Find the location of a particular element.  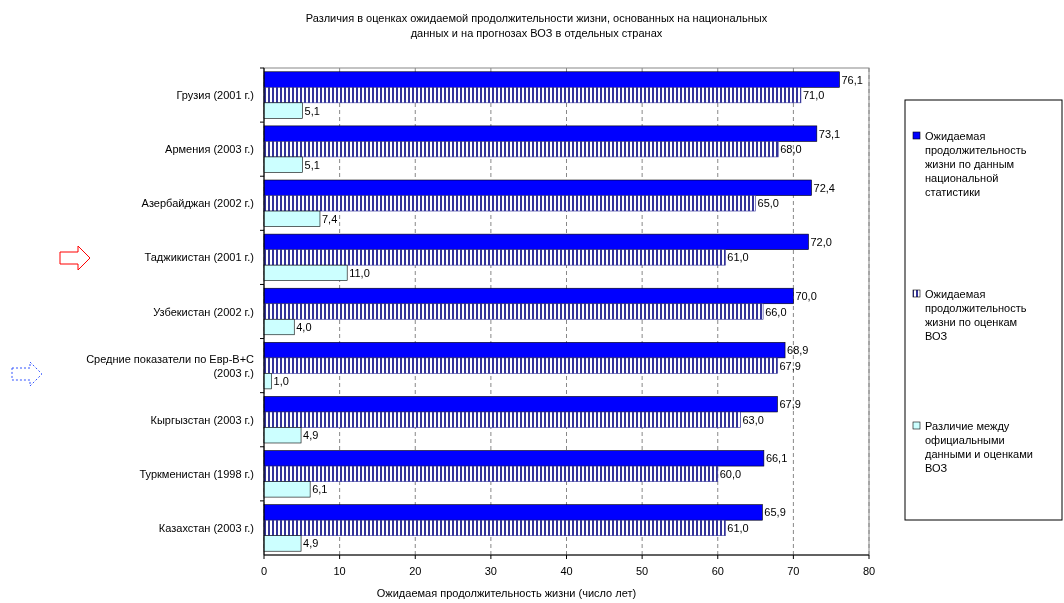

data-label: 63,0 is located at coordinates (753, 419).